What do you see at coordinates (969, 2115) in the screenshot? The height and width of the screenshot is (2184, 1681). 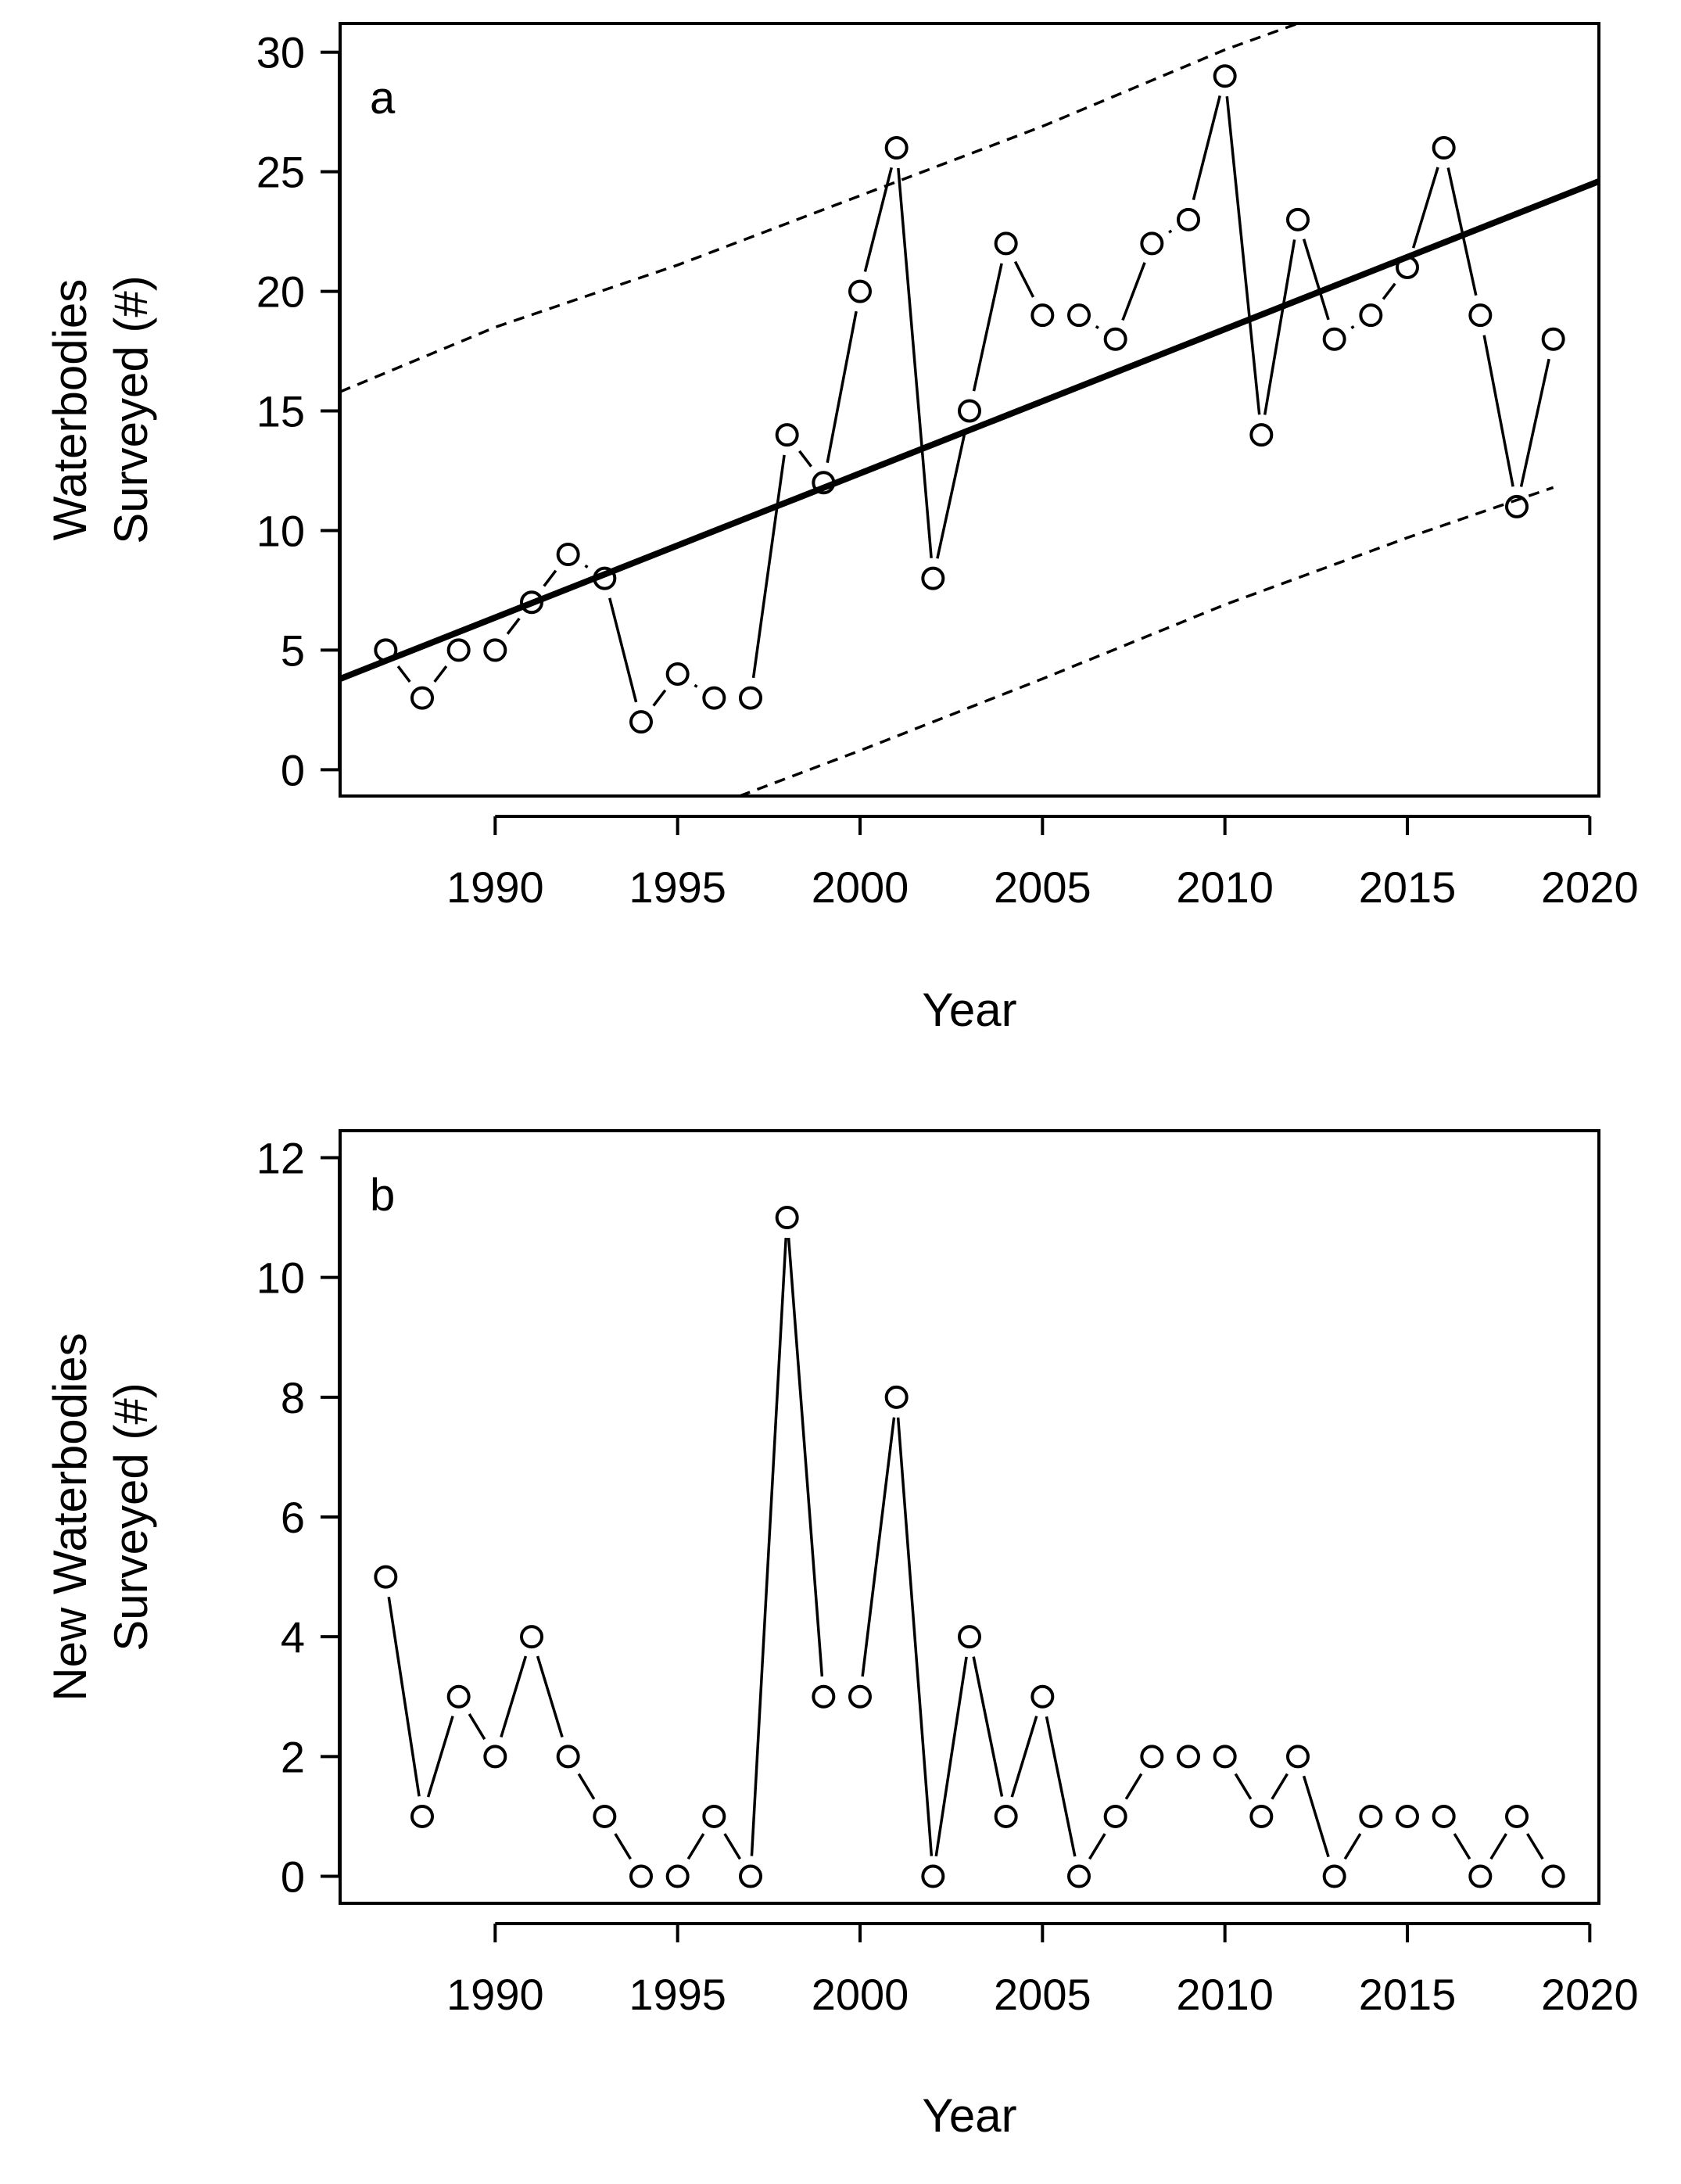 I see `x-axis-title: Year` at bounding box center [969, 2115].